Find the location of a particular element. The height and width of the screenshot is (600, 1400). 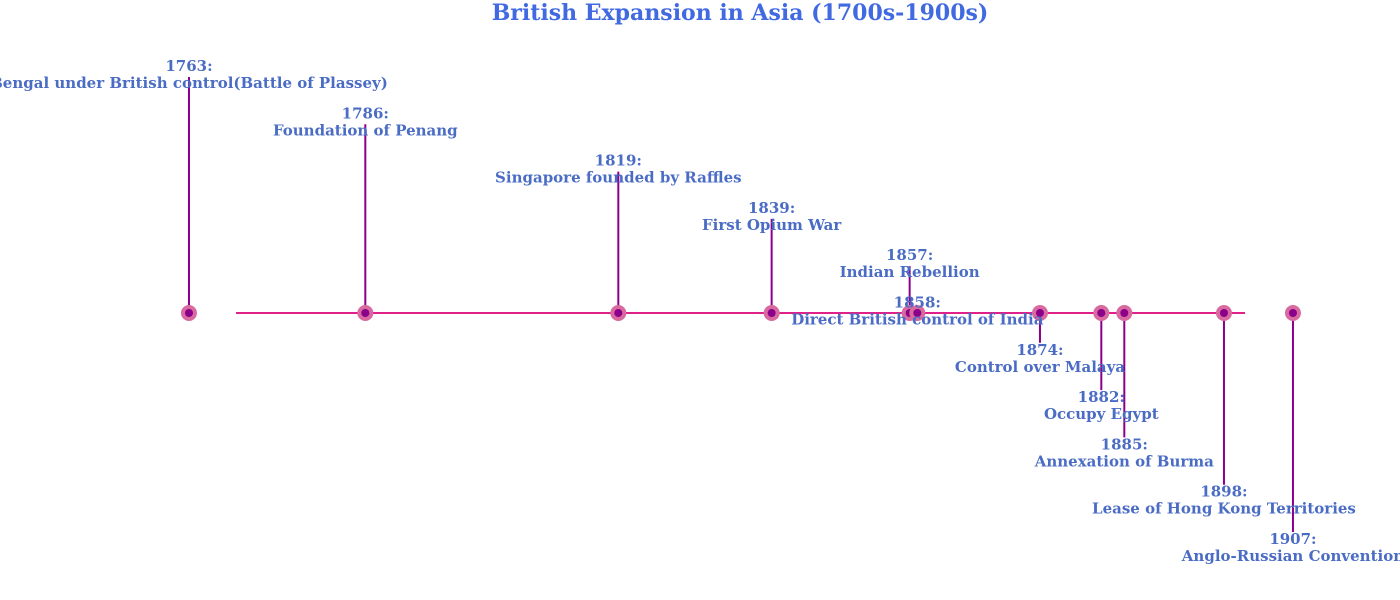

event-label: Lease of Hong Kong Territories is located at coordinates (1224, 509).